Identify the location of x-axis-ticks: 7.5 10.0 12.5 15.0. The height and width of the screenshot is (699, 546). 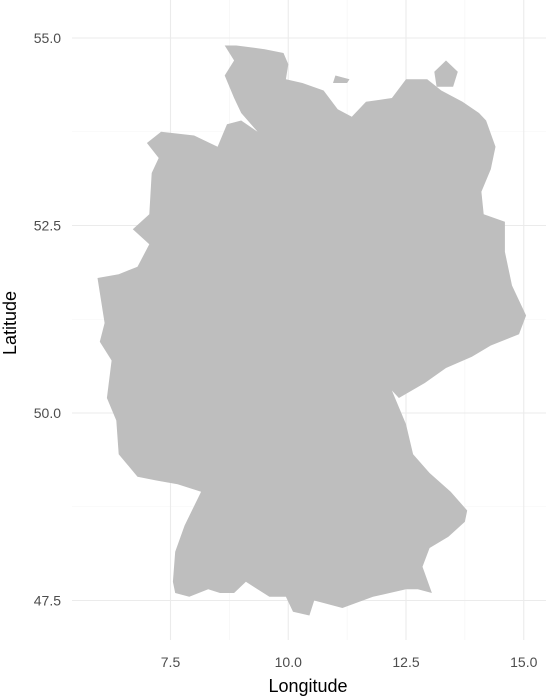
(349, 662).